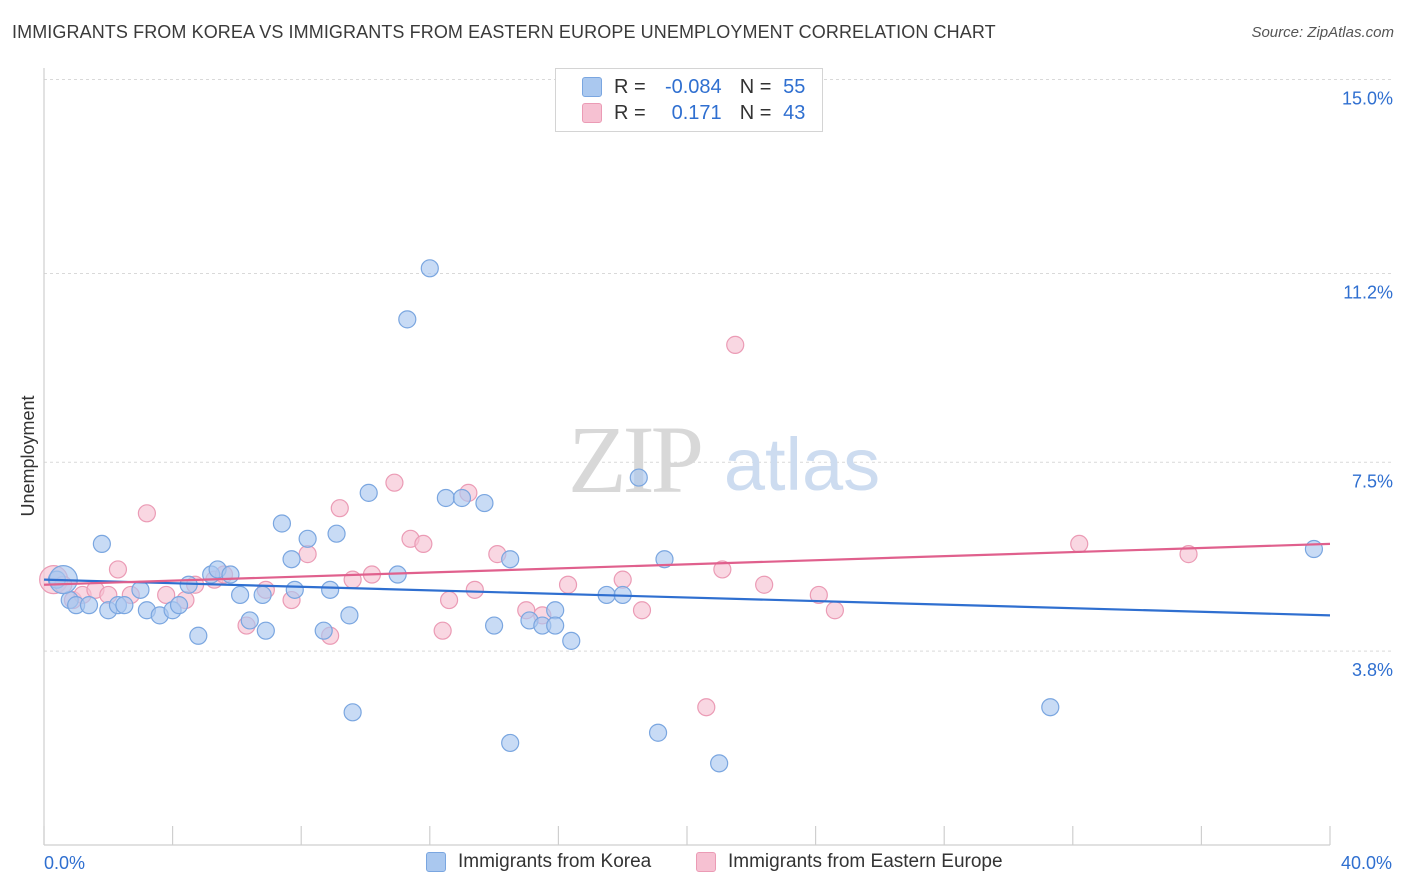 This screenshot has height=892, width=1406. I want to click on y-tick-label: 7.5%, so click(1372, 481).